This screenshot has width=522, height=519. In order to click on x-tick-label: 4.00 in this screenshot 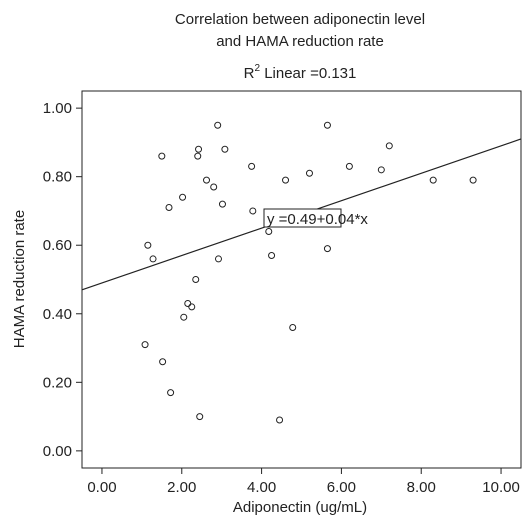, I will do `click(261, 487)`.